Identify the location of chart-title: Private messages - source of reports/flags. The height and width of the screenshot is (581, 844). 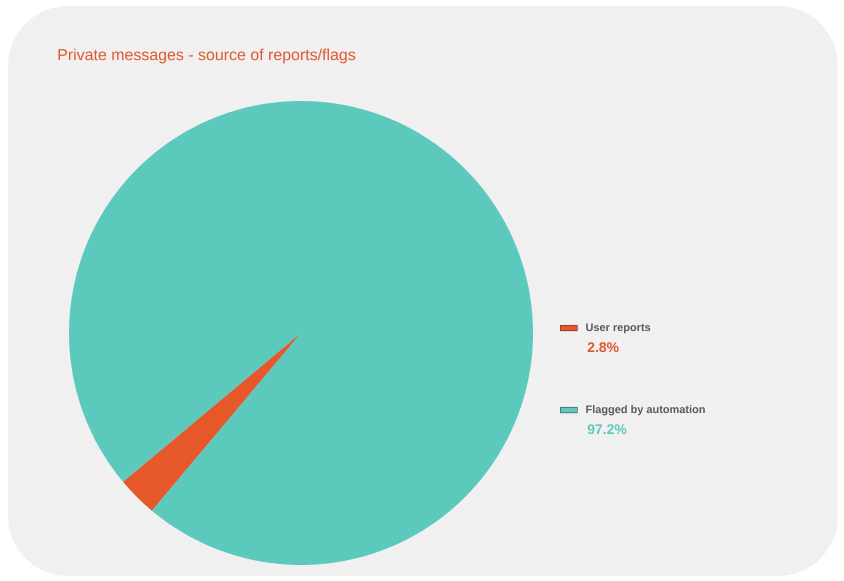
(207, 56).